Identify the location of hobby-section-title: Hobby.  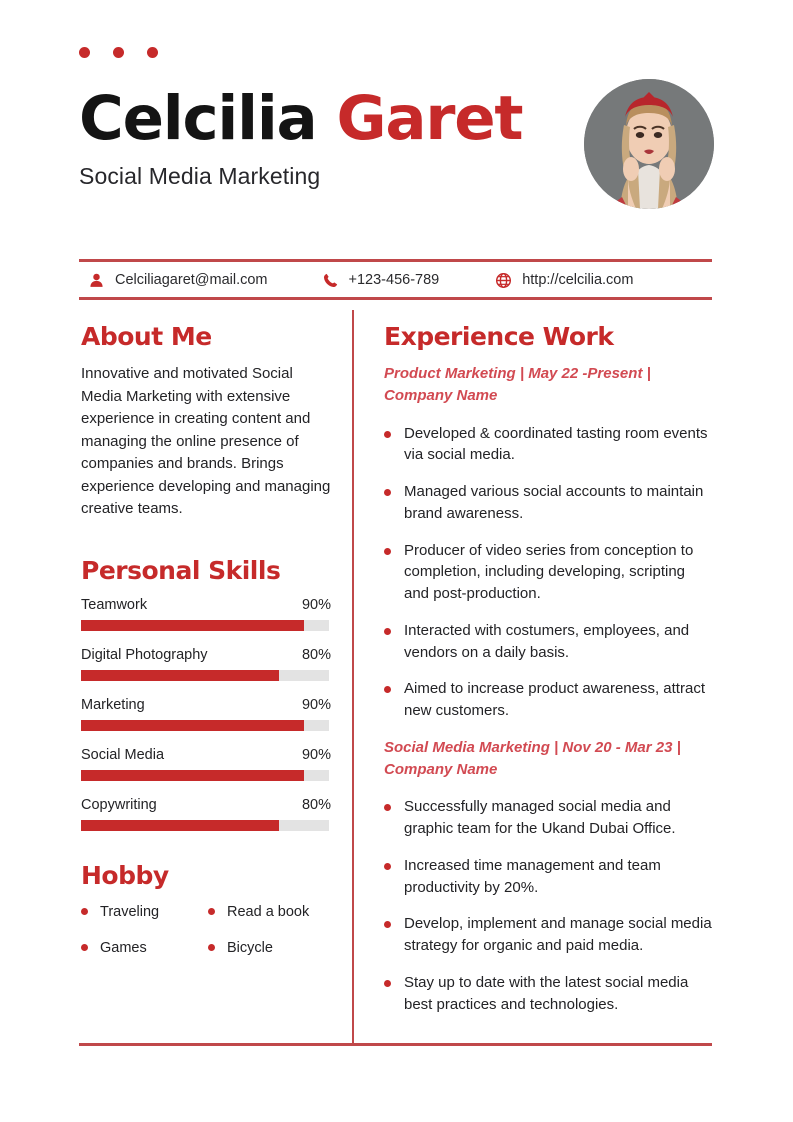
(125, 875).